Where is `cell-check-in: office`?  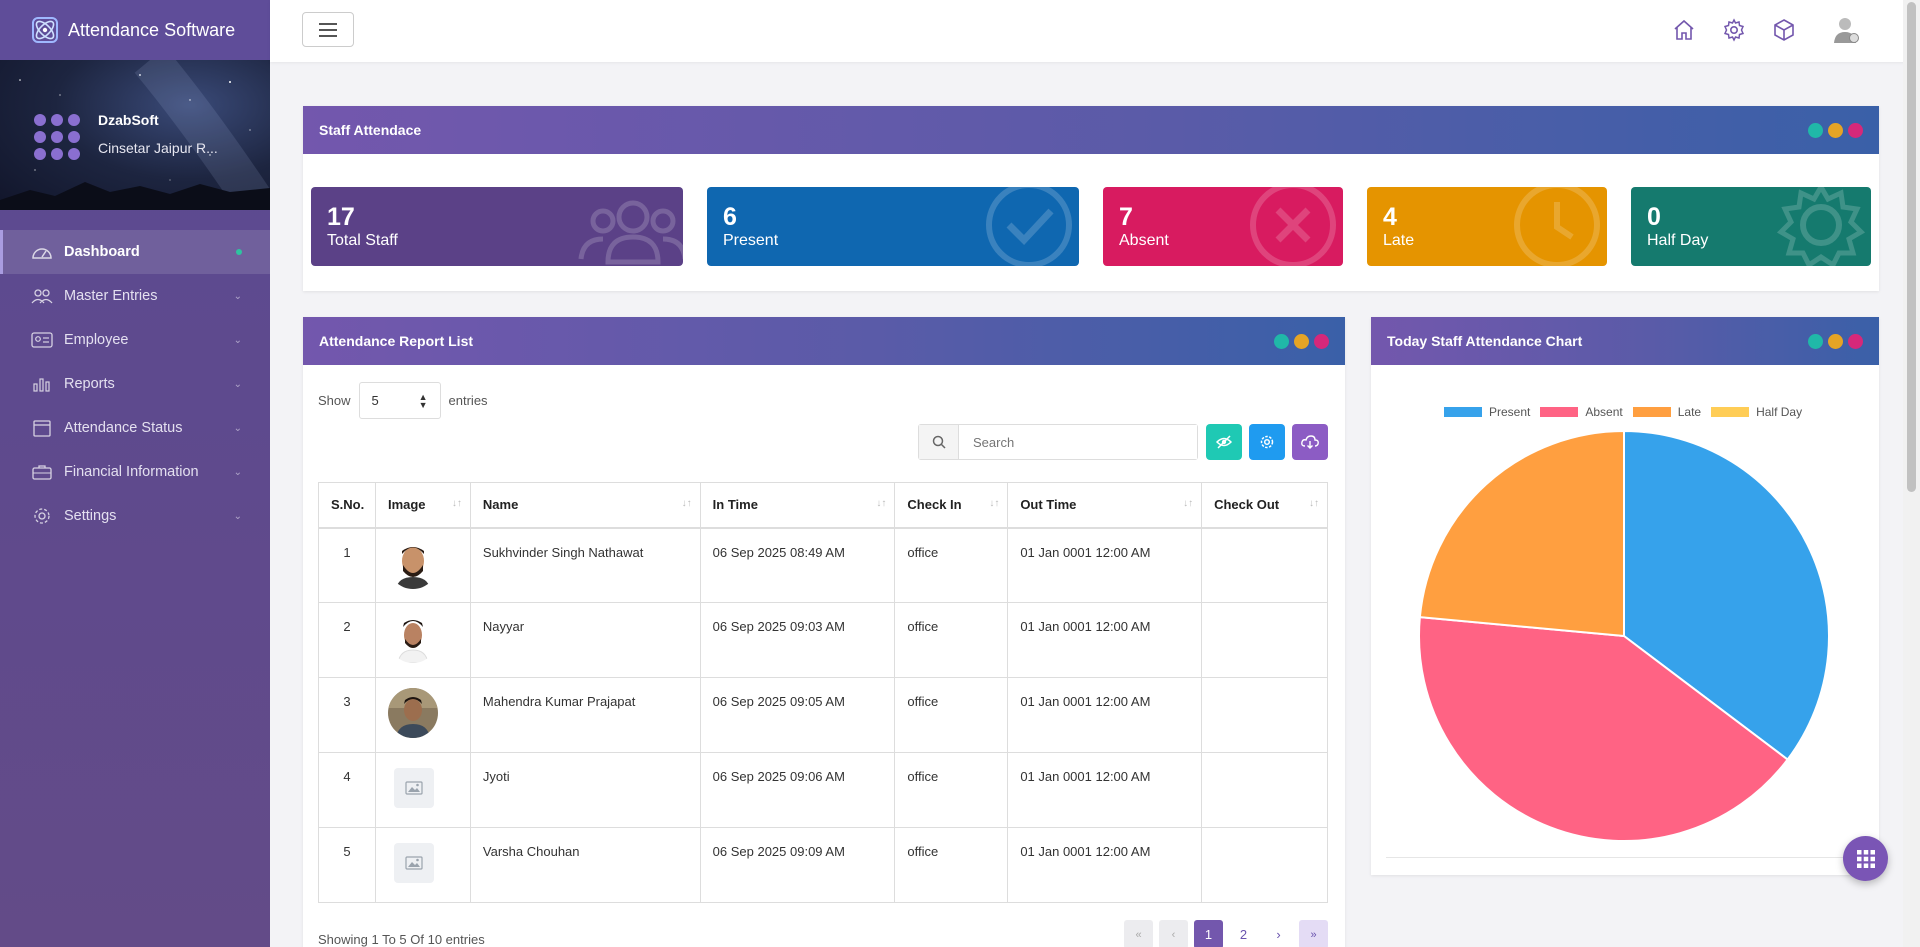 cell-check-in: office is located at coordinates (951, 865).